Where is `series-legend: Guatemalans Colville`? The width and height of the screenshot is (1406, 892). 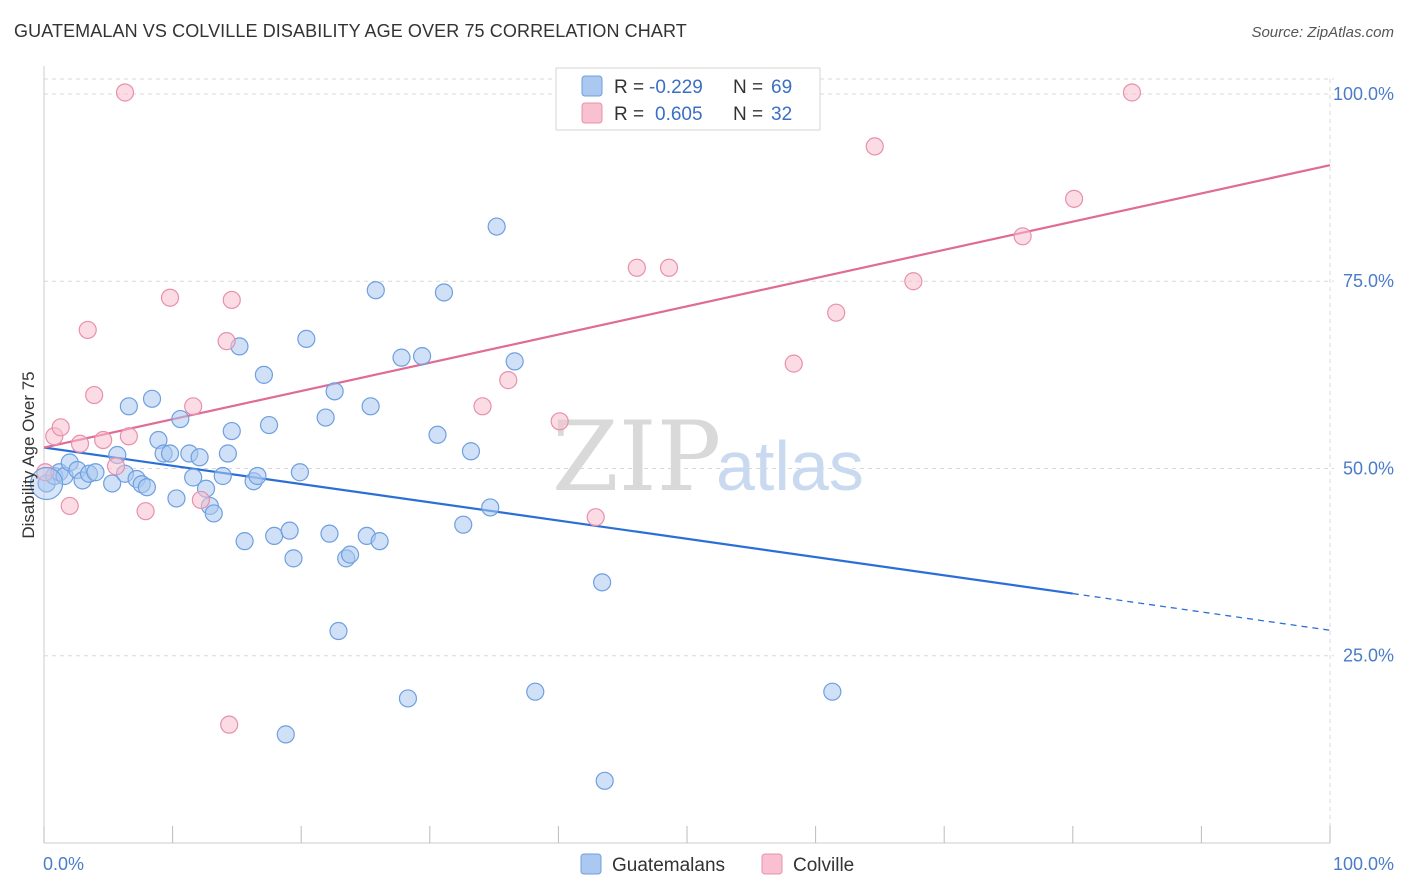
series-legend: Guatemalans Colville is located at coordinates (717, 864).